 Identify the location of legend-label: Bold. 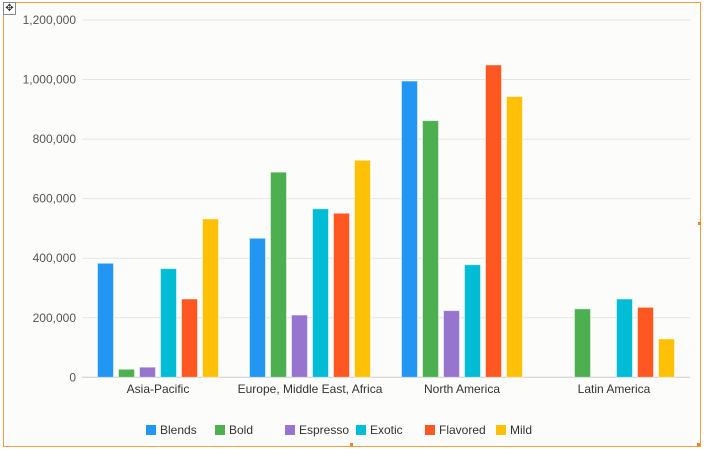
(241, 430).